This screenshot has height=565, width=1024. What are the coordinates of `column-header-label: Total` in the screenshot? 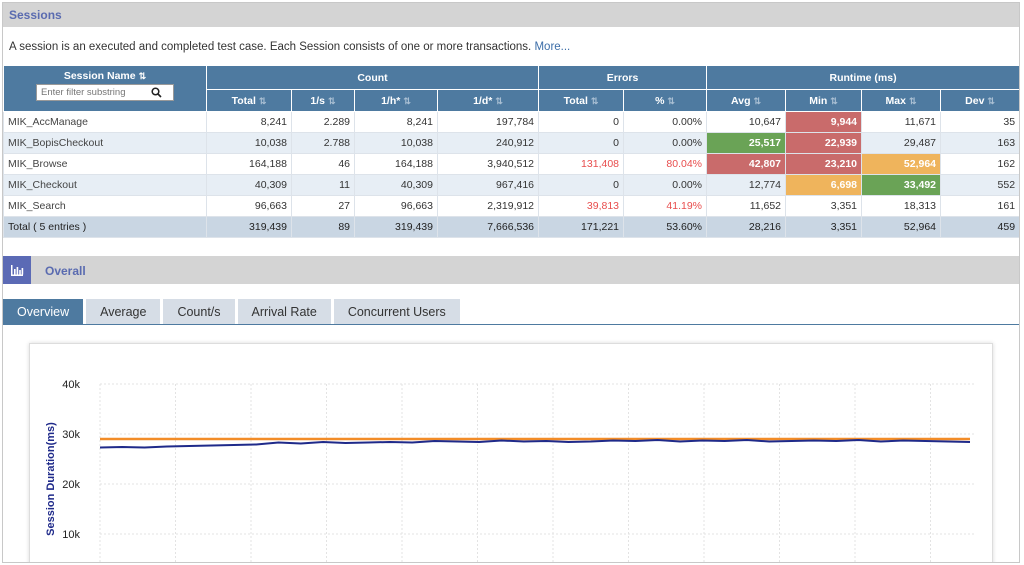 It's located at (575, 100).